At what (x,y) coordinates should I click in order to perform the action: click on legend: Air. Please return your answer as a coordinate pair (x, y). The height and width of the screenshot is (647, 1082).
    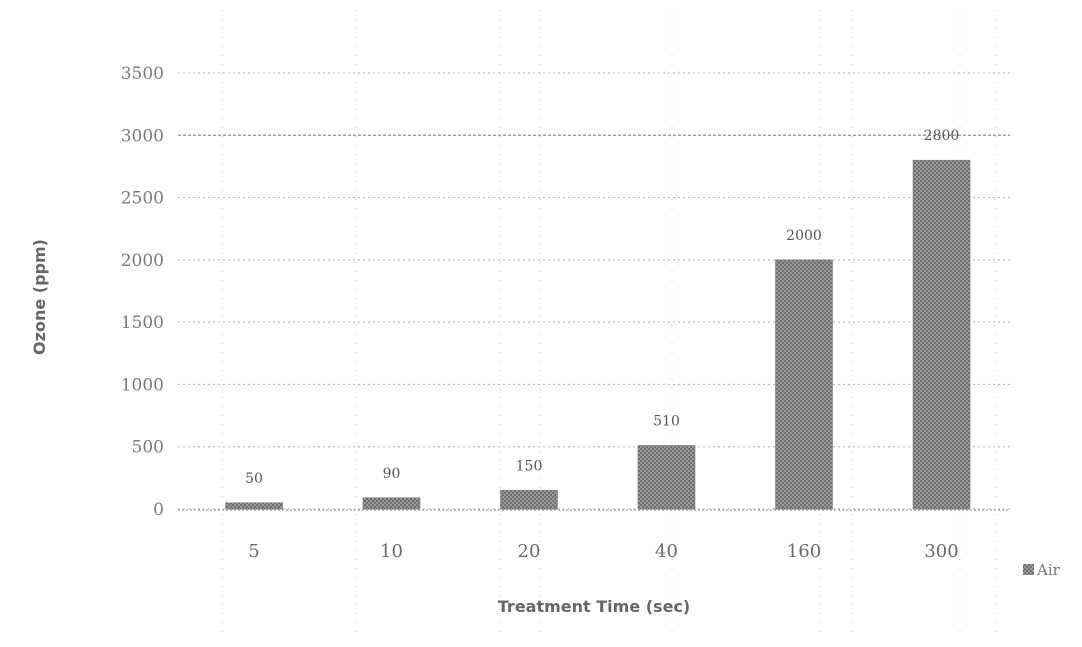
    Looking at the image, I should click on (1042, 570).